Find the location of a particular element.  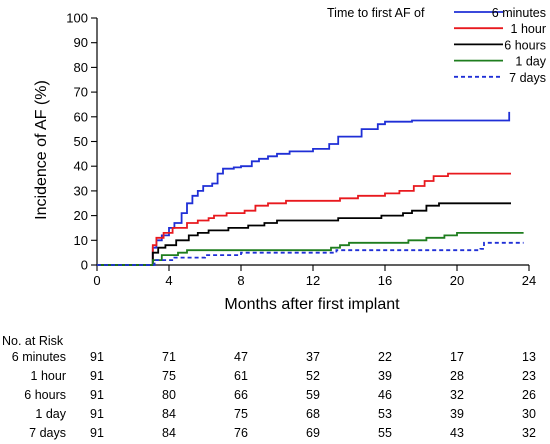

at-risk-row-label: 6 hours is located at coordinates (45, 395).